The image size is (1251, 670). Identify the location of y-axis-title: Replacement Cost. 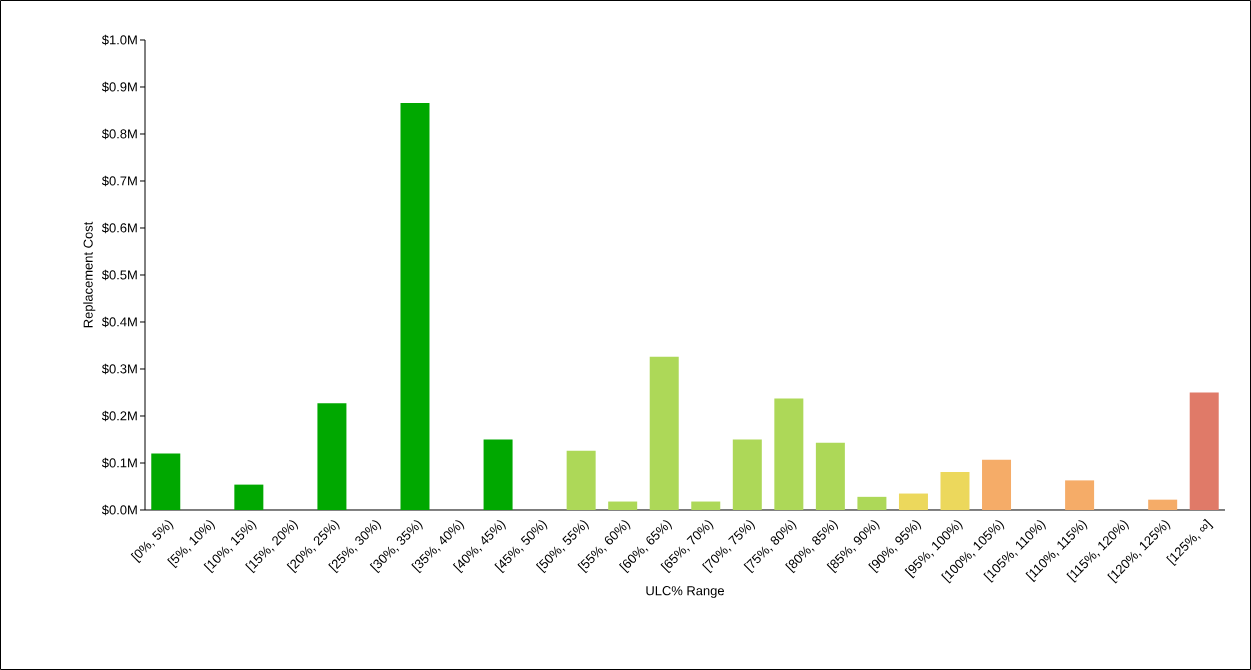
(89, 274).